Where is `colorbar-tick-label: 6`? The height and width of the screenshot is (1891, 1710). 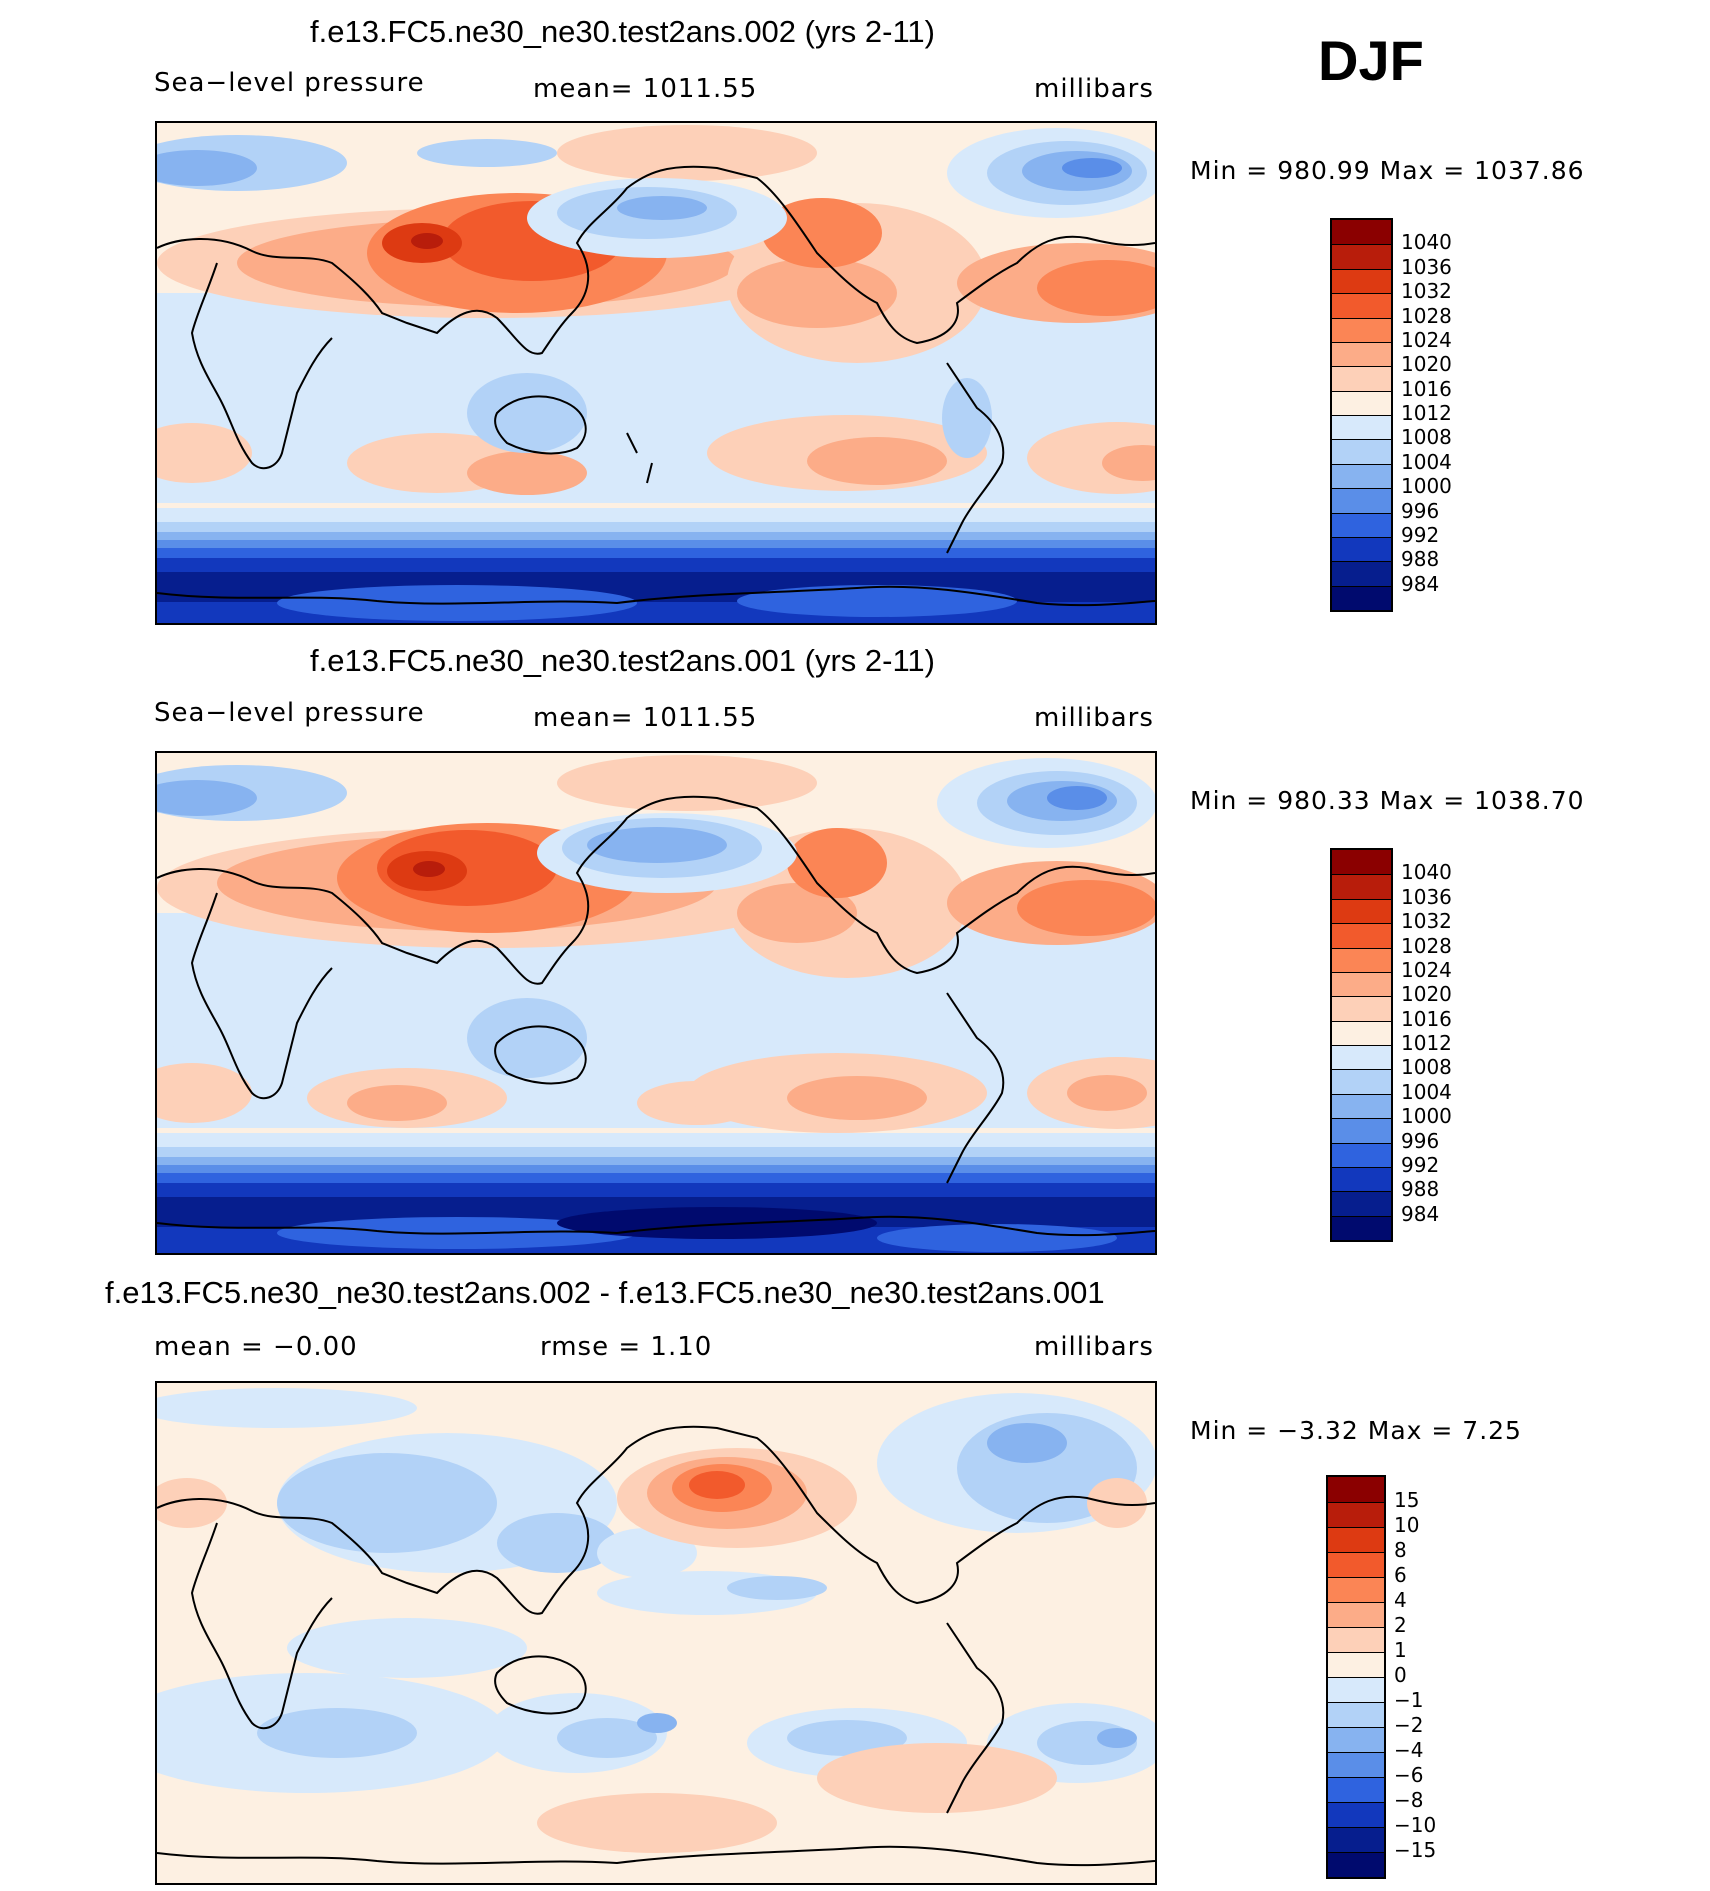 colorbar-tick-label: 6 is located at coordinates (1400, 1575).